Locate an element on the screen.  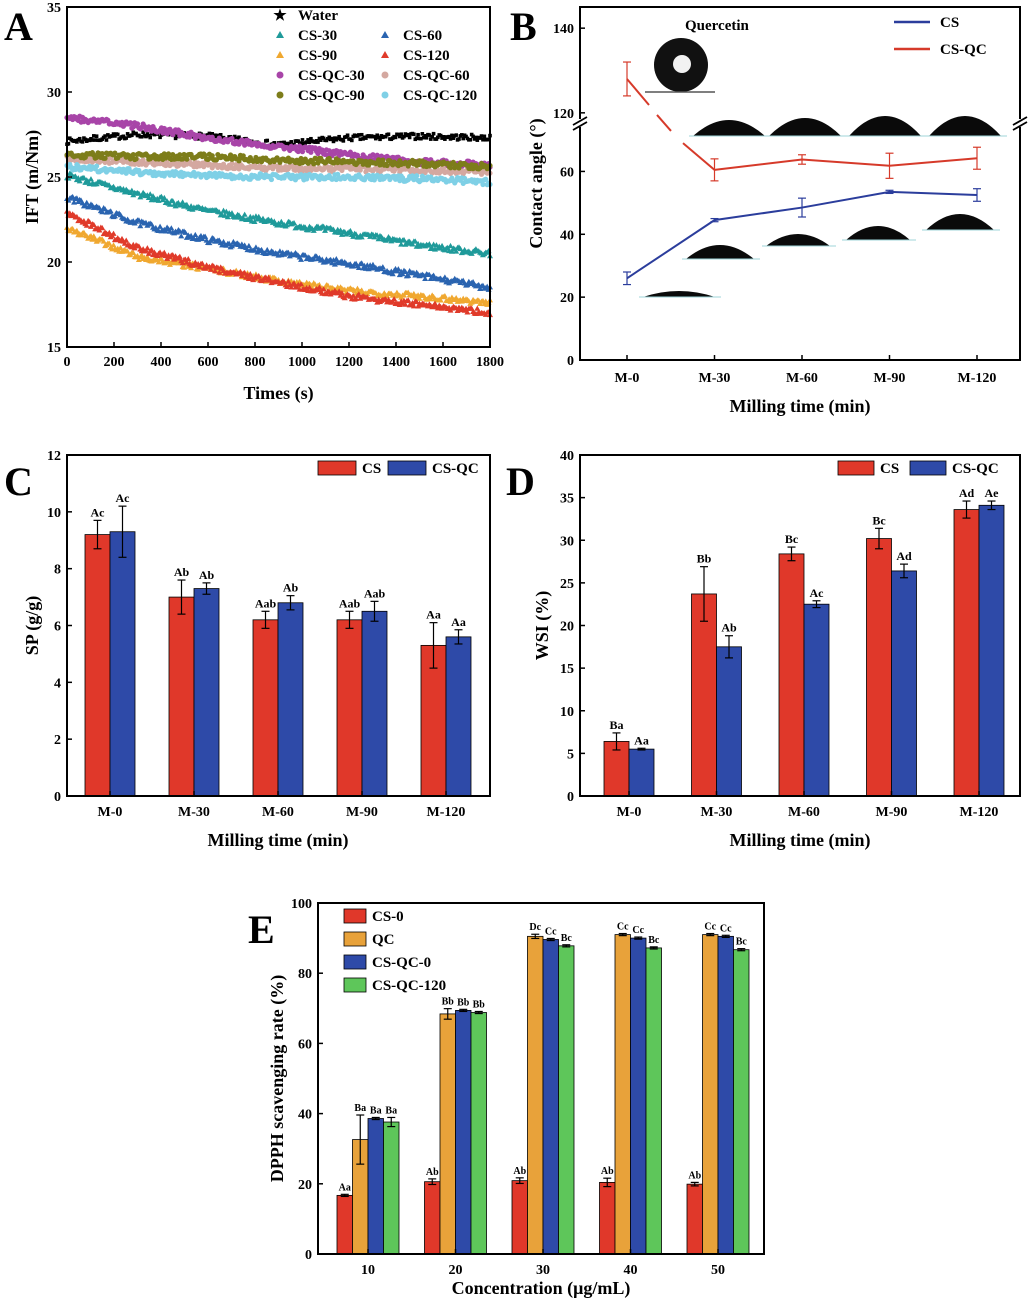
y-tick-label: 5 is located at coordinates (570, 754).